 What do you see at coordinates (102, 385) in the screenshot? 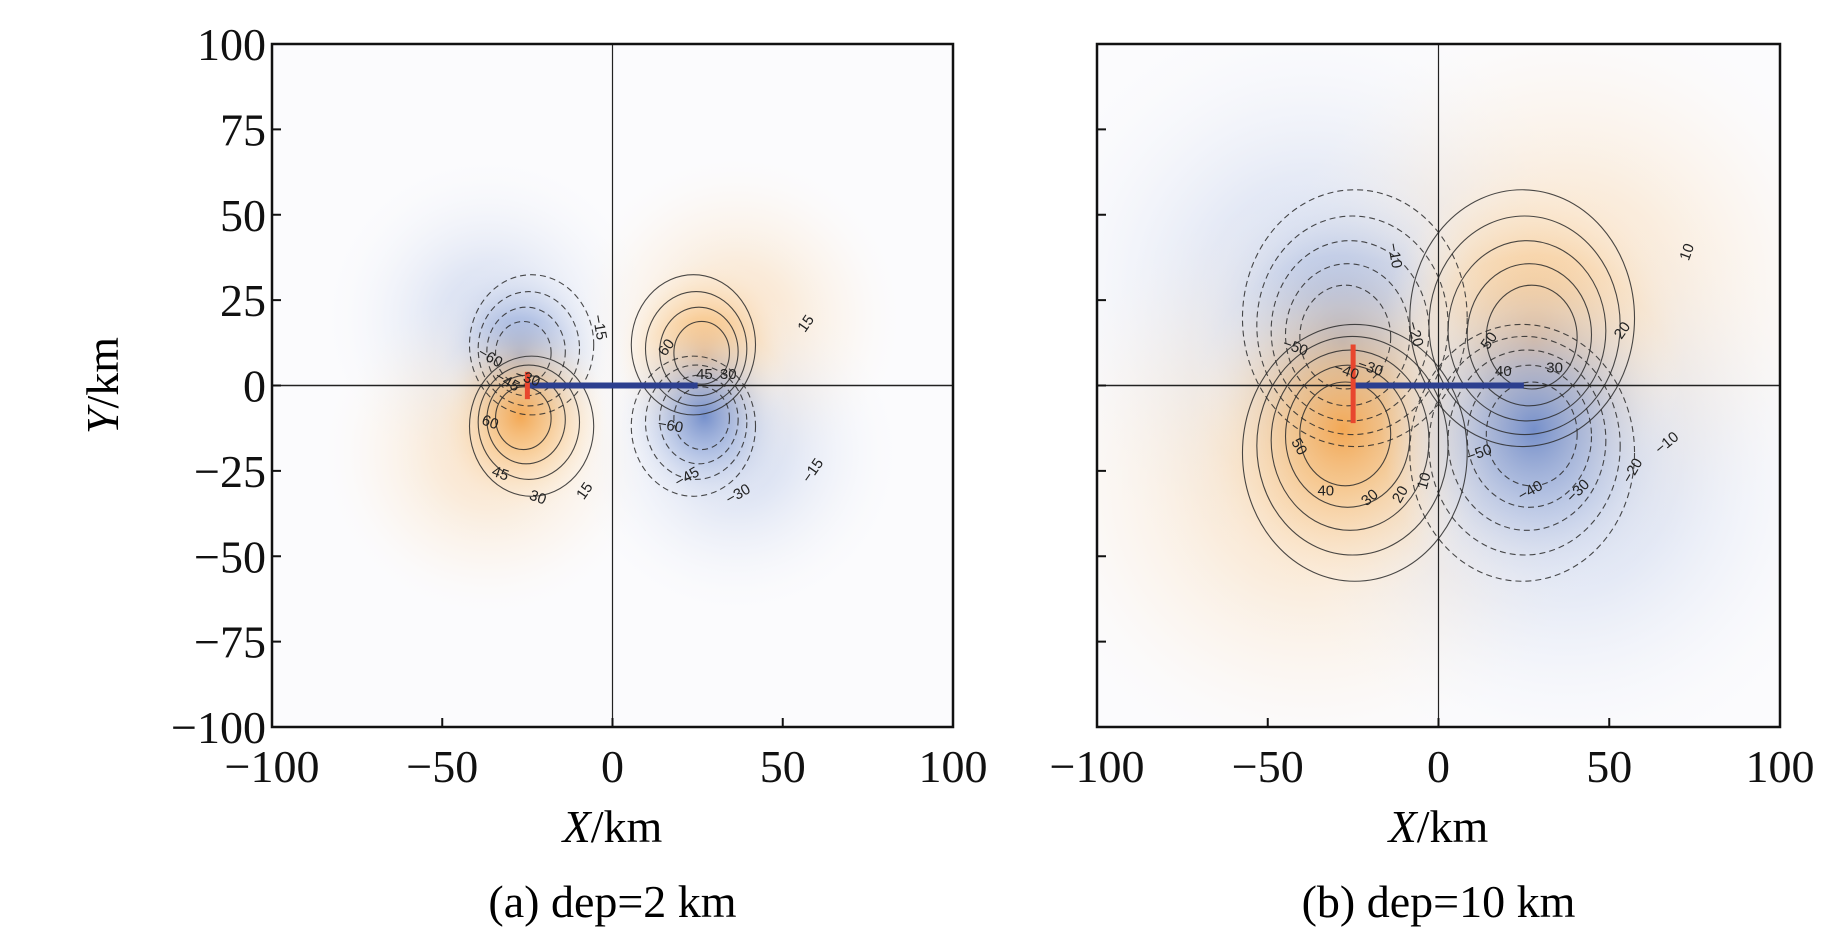
I see `panel-a-y-axis-label: Y/km` at bounding box center [102, 385].